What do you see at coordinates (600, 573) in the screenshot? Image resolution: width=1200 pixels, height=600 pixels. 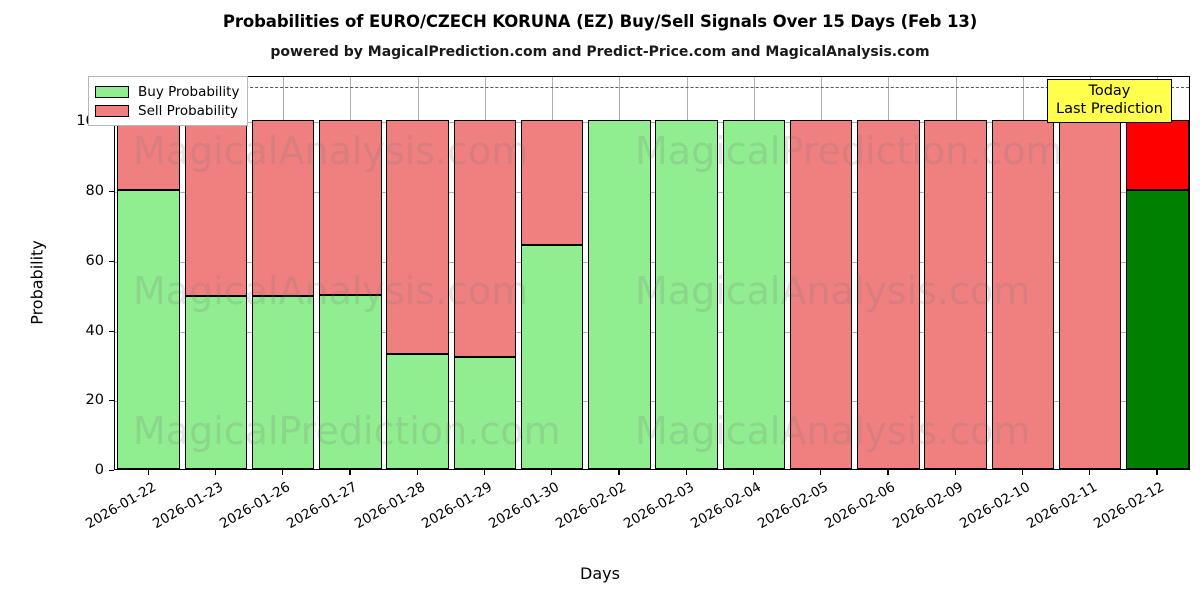 I see `x-axis-label: Days` at bounding box center [600, 573].